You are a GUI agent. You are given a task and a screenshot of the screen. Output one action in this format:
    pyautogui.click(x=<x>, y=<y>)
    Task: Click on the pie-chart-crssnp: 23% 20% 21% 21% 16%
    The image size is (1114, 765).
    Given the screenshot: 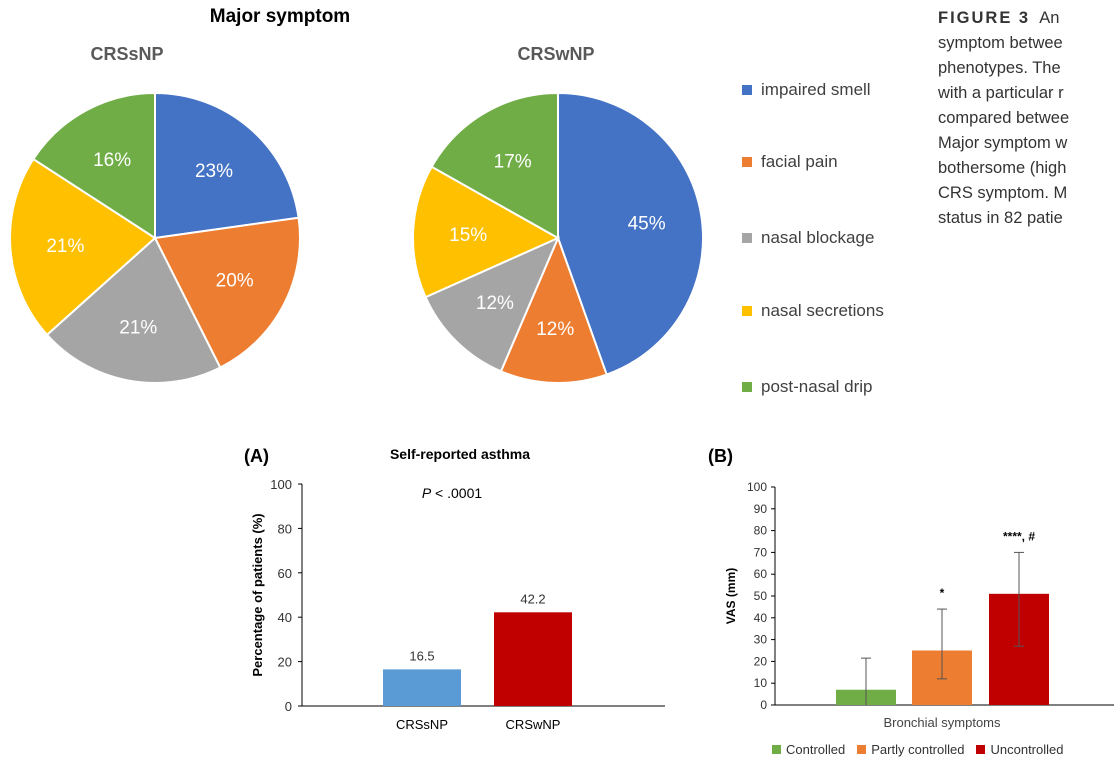 What is the action you would take?
    pyautogui.click(x=155, y=237)
    